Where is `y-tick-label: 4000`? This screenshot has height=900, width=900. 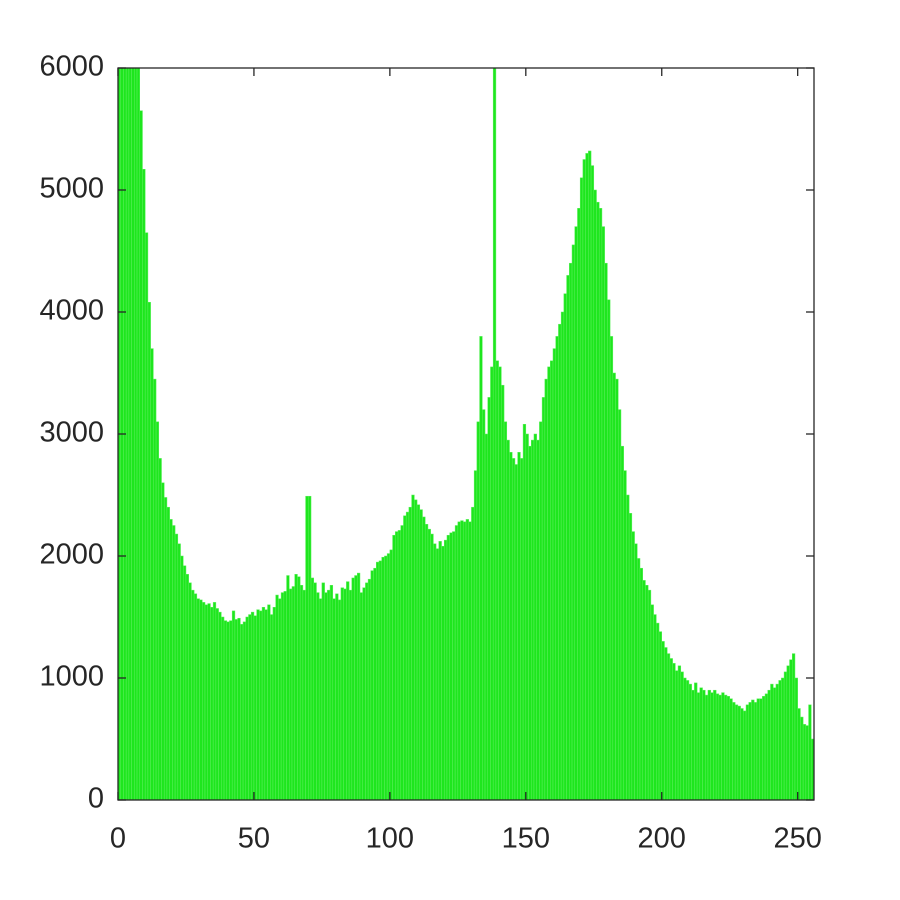
y-tick-label: 4000 is located at coordinates (71, 311).